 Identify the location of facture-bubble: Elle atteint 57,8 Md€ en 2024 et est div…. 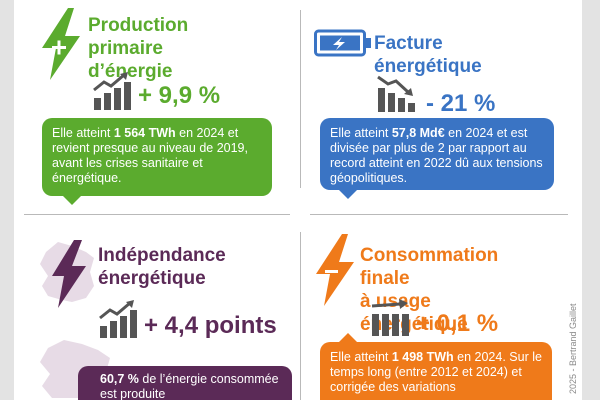
(437, 158).